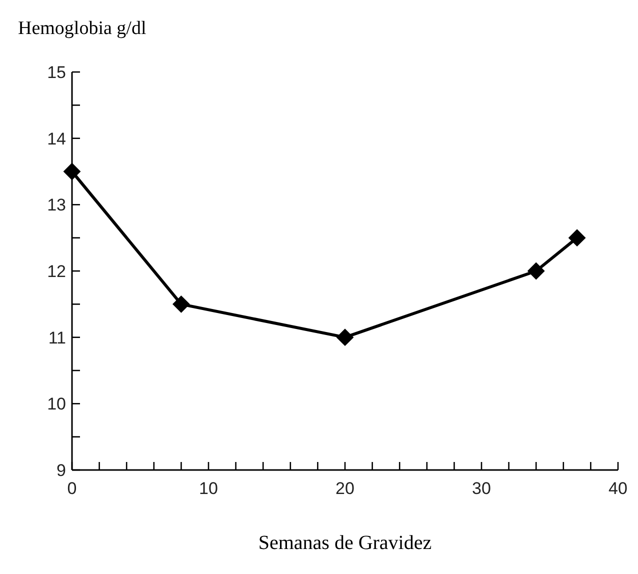  What do you see at coordinates (61, 470) in the screenshot?
I see `y-tick-label: 9` at bounding box center [61, 470].